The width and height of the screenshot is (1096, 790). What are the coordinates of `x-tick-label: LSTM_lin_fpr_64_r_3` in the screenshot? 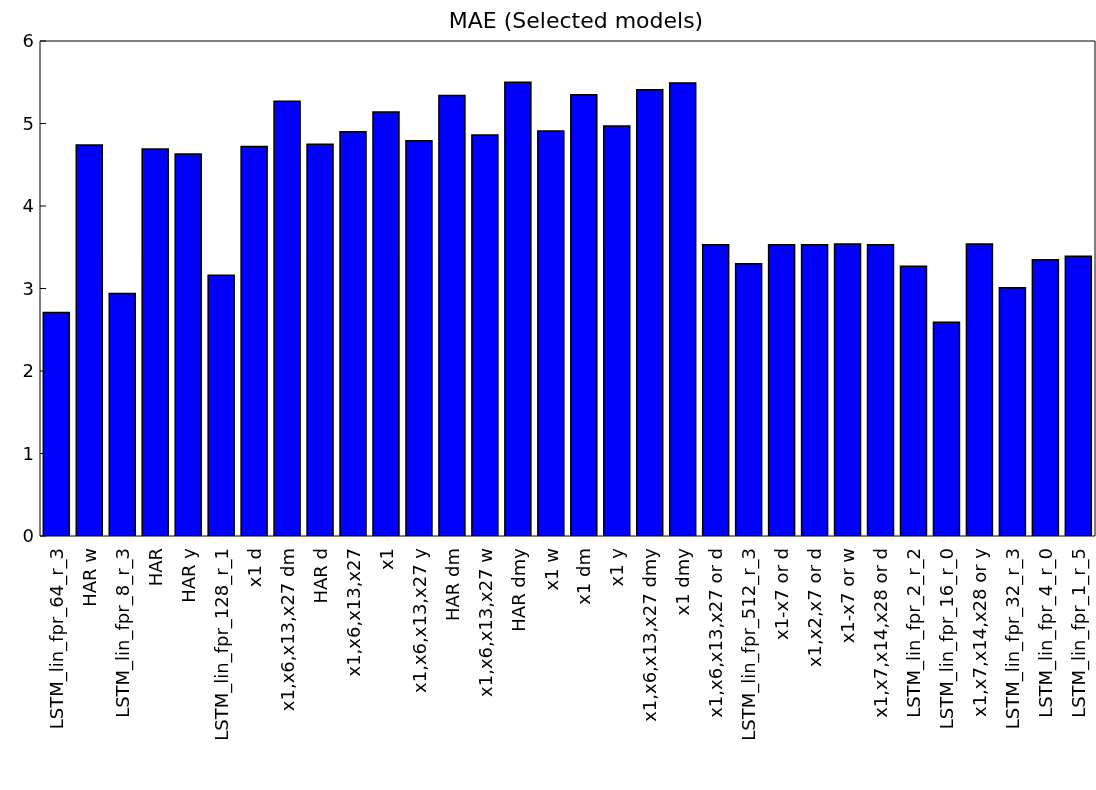 It's located at (56, 639).